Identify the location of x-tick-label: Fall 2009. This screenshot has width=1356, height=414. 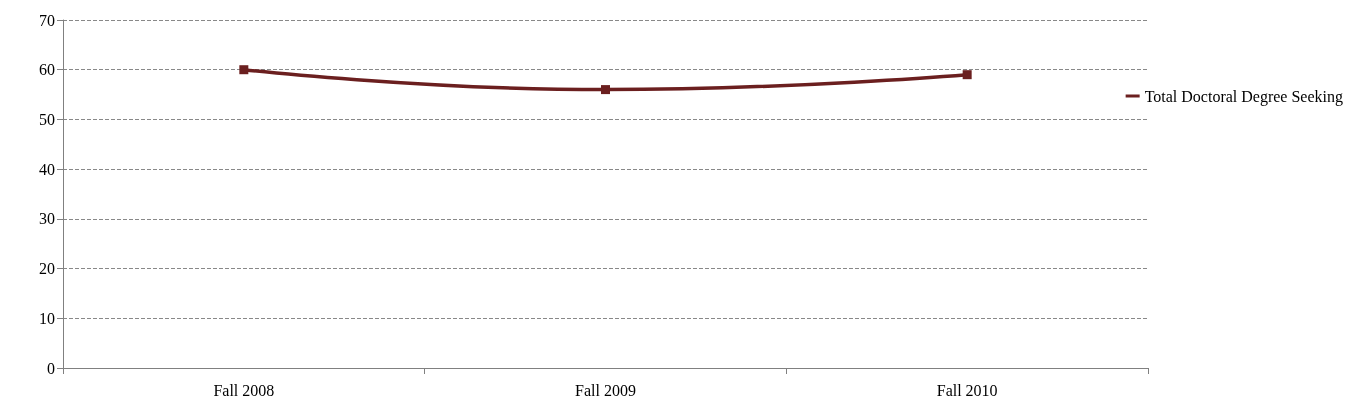
(605, 390).